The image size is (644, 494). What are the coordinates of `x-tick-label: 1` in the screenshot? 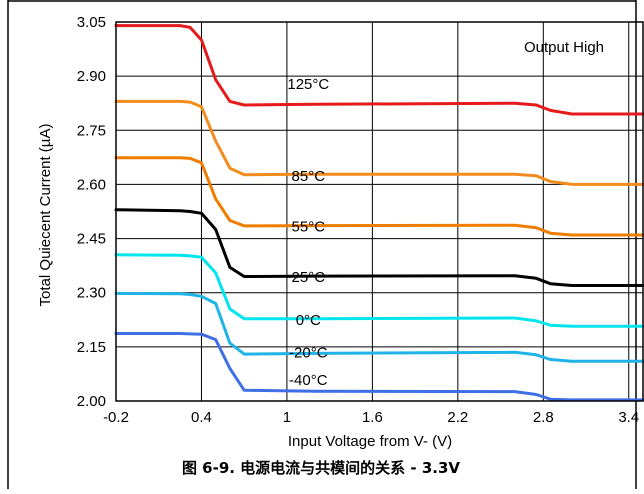 It's located at (287, 417).